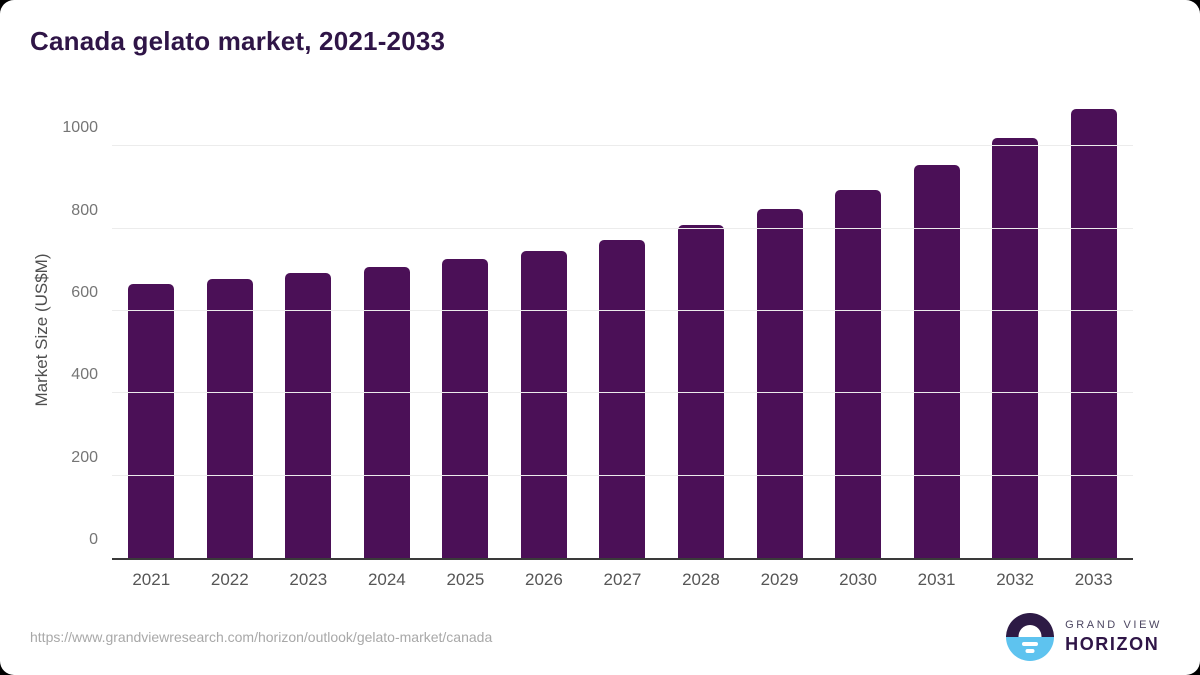 The width and height of the screenshot is (1200, 675). I want to click on bar-2030, so click(858, 373).